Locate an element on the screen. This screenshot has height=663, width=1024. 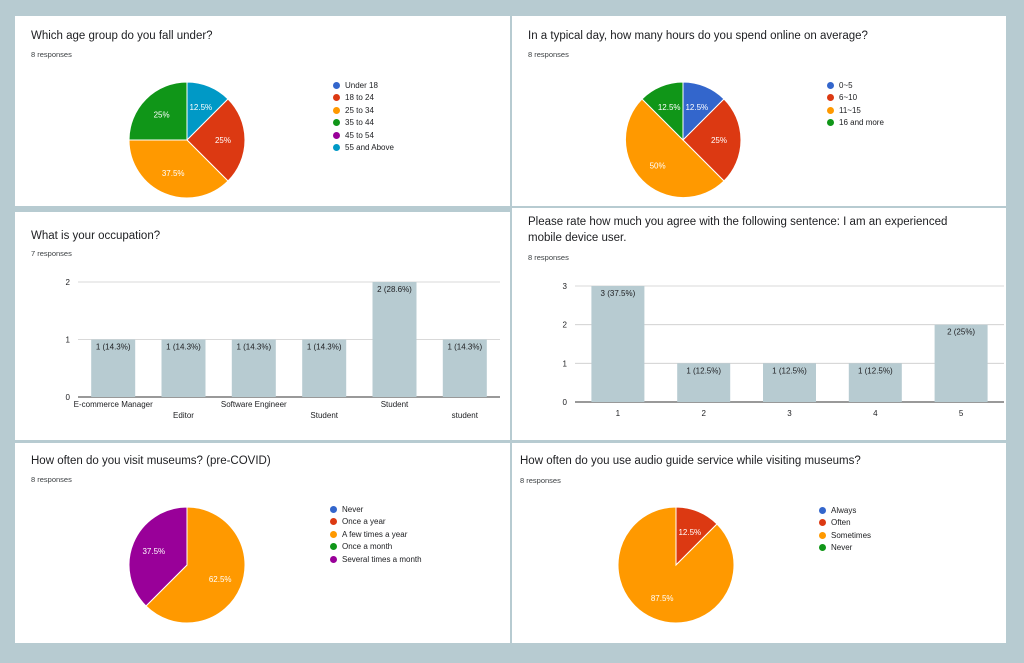
legend-item: 6~10 is located at coordinates (855, 98).